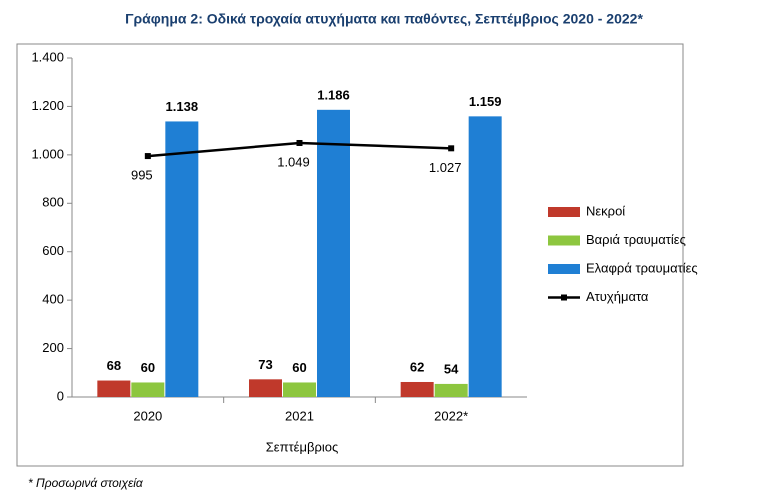 This screenshot has height=504, width=768. What do you see at coordinates (299, 415) in the screenshot?
I see `x-tick-label: 2021` at bounding box center [299, 415].